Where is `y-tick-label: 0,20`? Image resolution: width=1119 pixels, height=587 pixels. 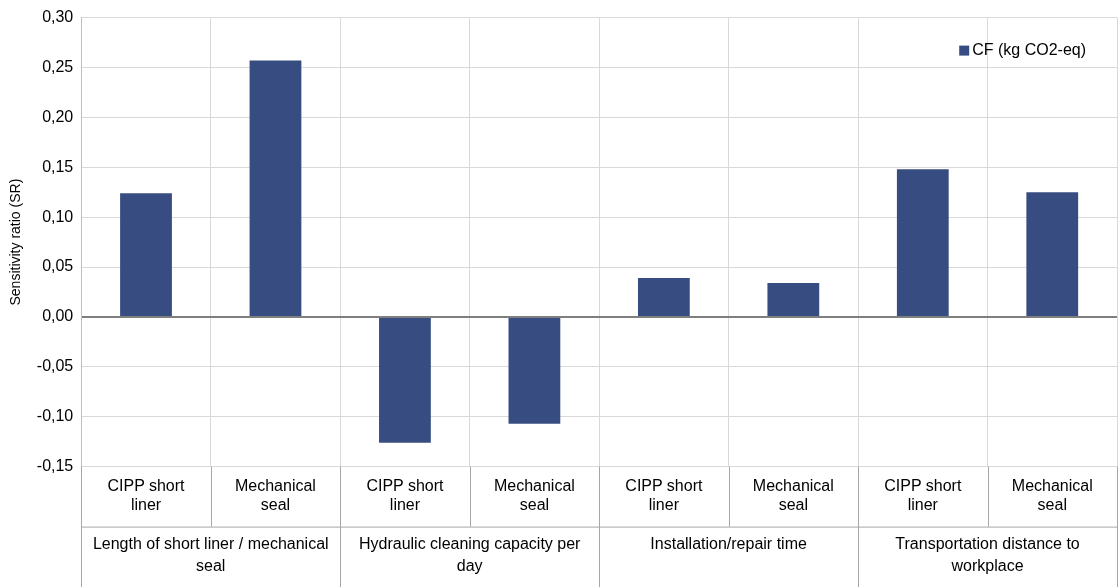
y-tick-label: 0,20 is located at coordinates (58, 116).